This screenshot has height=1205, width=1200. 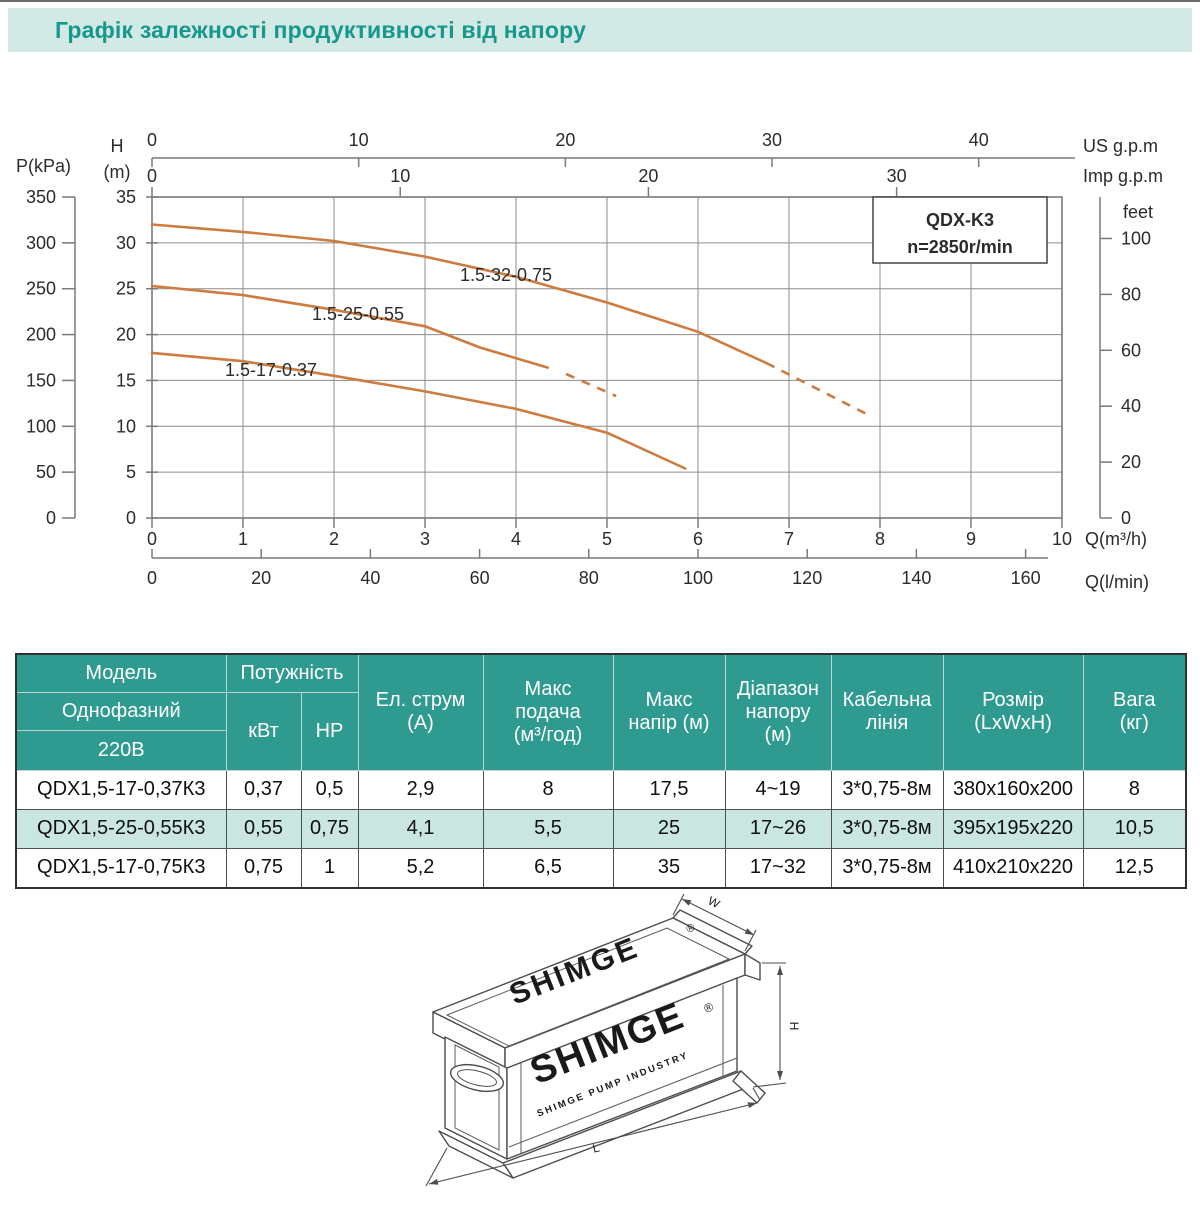 I want to click on q-tick-label: 3, so click(x=425, y=539).